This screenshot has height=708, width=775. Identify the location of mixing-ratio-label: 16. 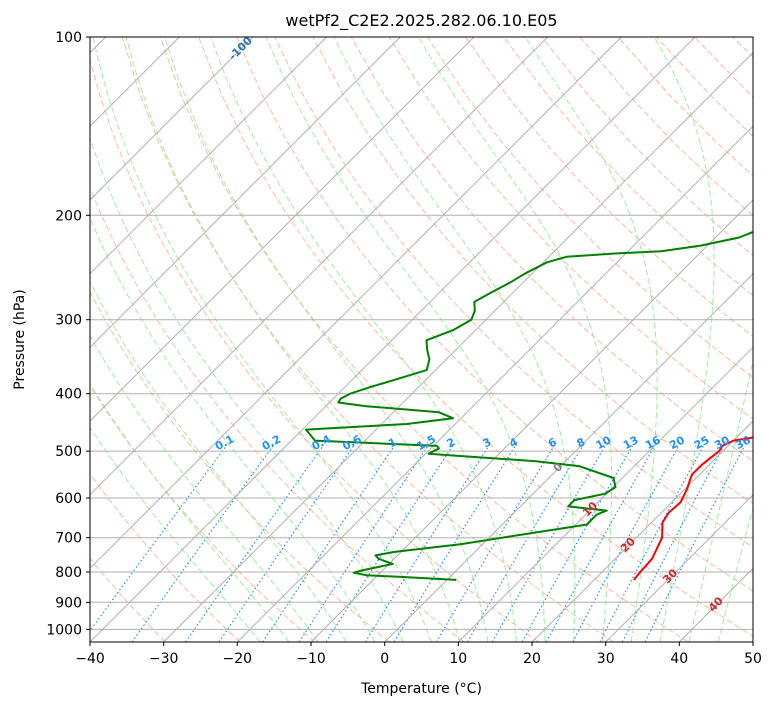
(653, 442).